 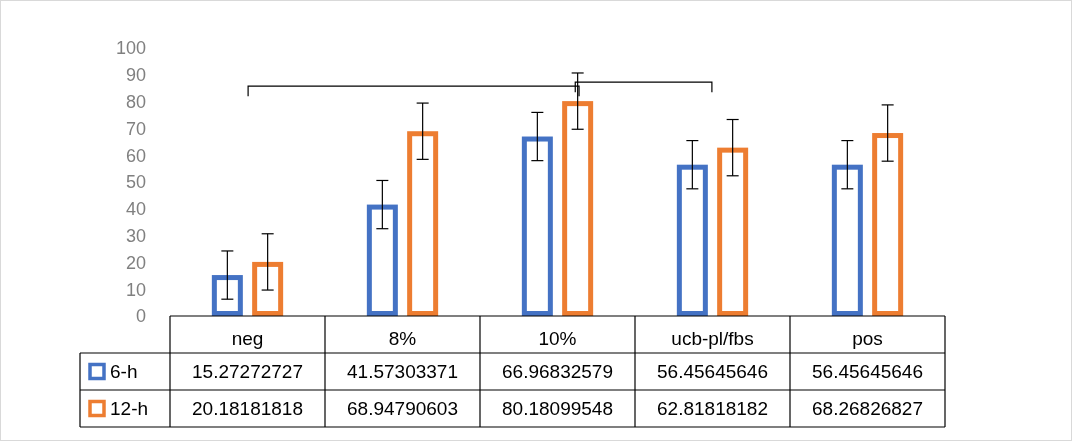 What do you see at coordinates (712, 339) in the screenshot?
I see `x-tick-label: ucb-pl/fbs` at bounding box center [712, 339].